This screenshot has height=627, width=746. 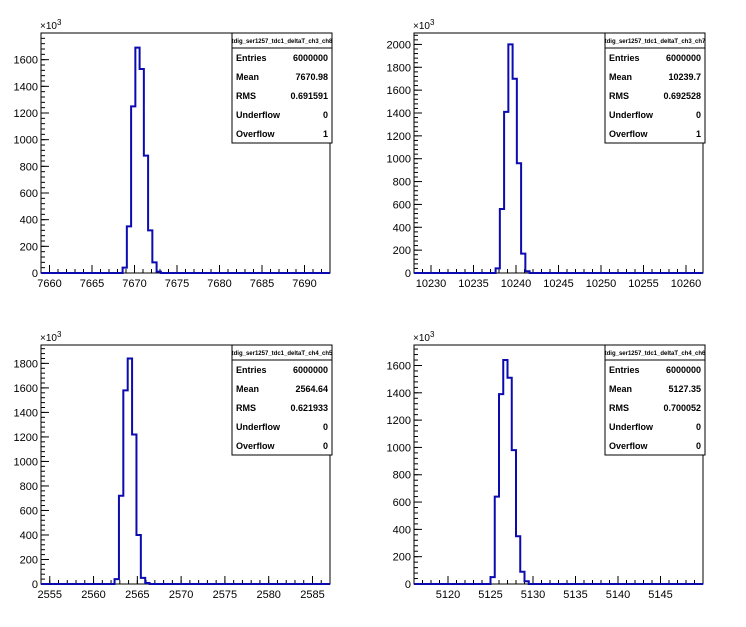 What do you see at coordinates (516, 284) in the screenshot?
I see `x-tick-label: 10240` at bounding box center [516, 284].